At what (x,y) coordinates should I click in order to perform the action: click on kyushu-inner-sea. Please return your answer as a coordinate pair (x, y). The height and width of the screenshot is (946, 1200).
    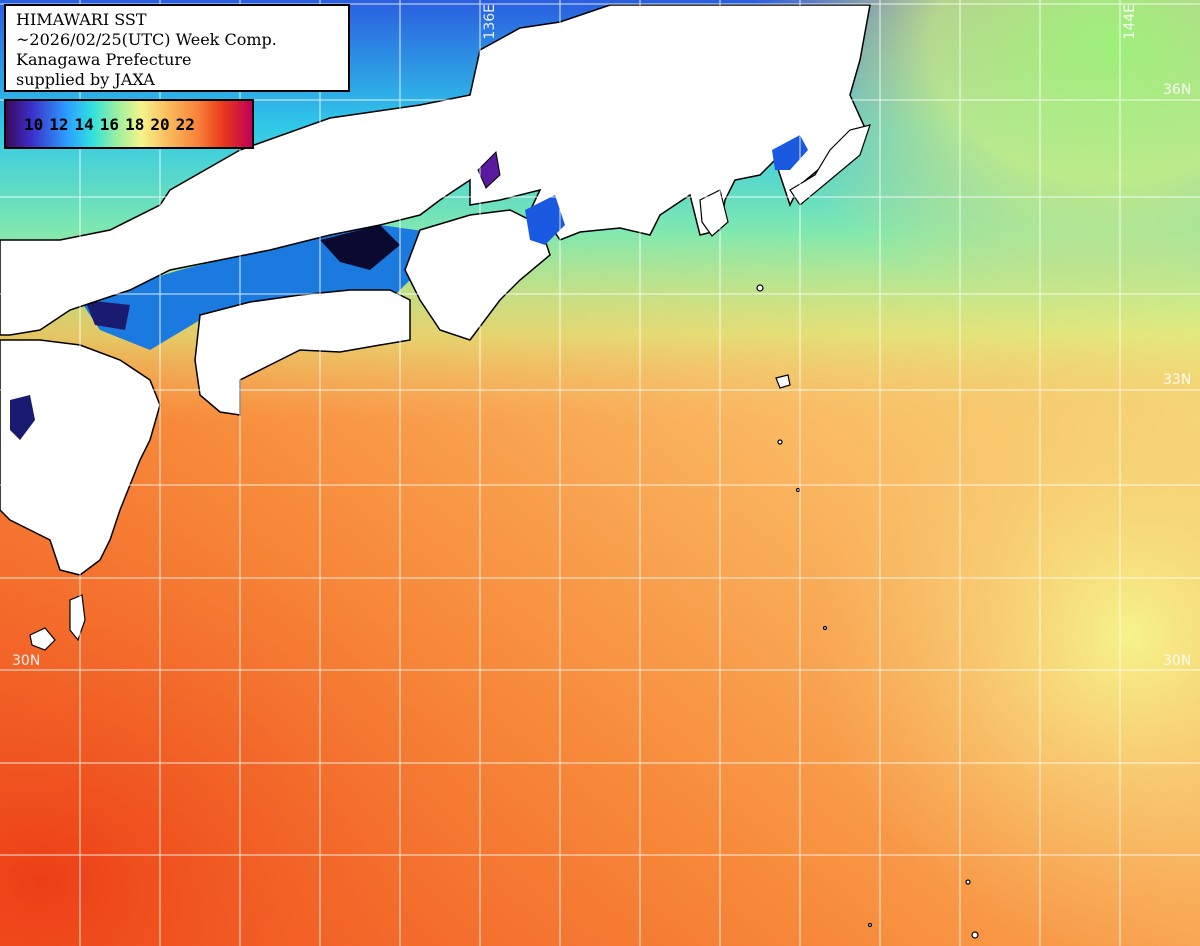
    Looking at the image, I should click on (22, 417).